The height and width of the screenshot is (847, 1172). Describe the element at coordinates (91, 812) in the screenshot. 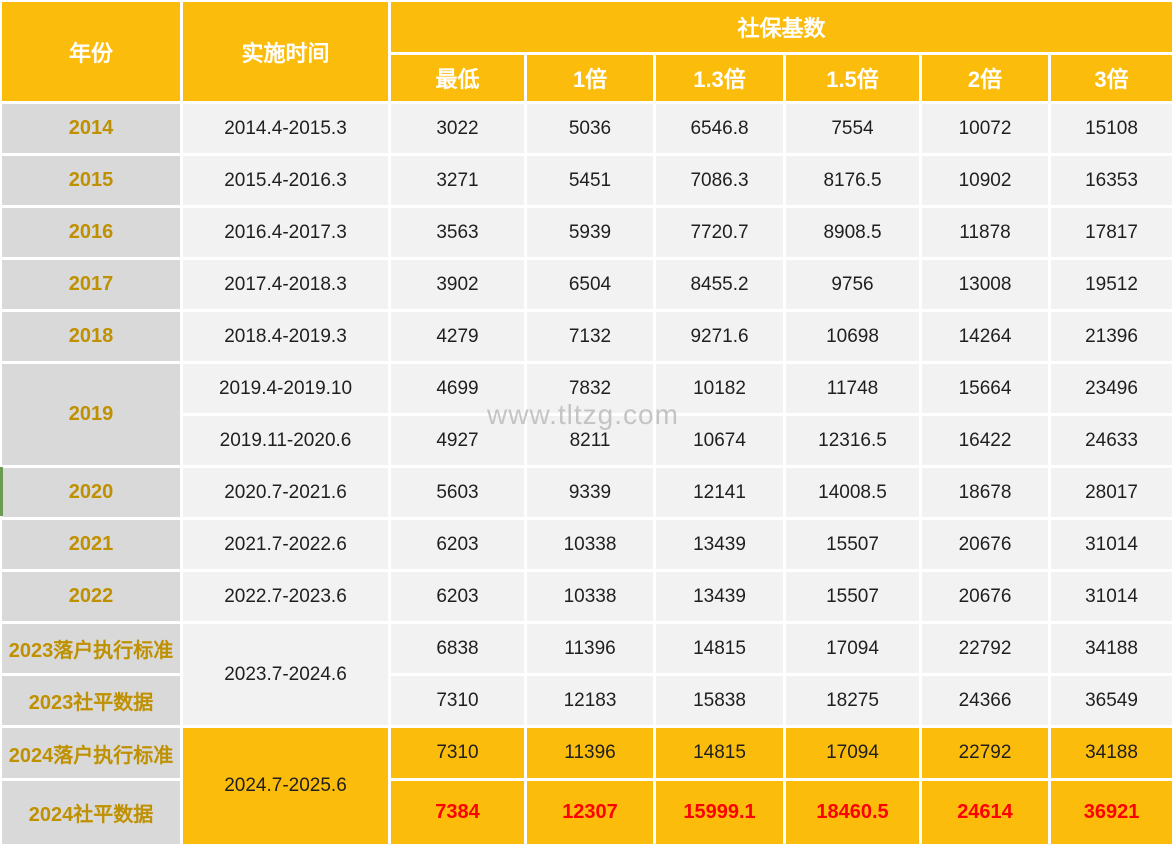

I see `year-cell: 2024社平数据` at that location.